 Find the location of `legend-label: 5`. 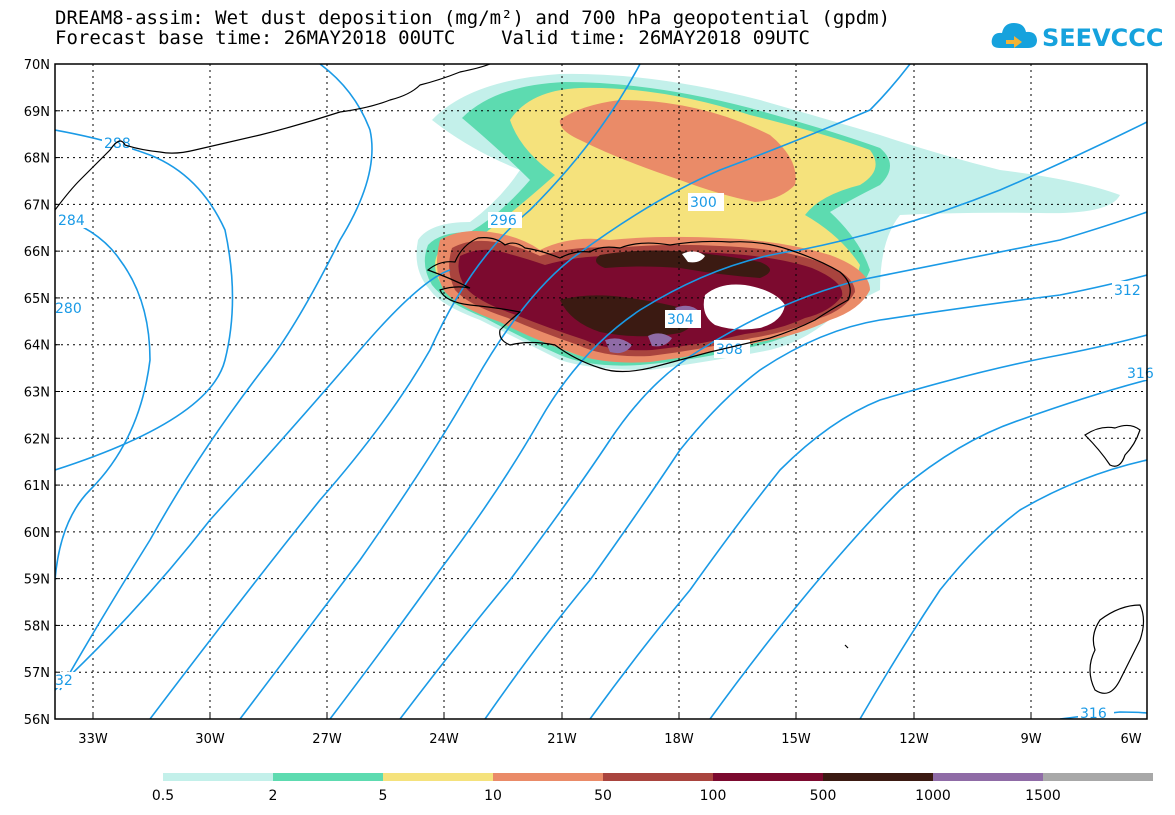

legend-label: 5 is located at coordinates (383, 796).